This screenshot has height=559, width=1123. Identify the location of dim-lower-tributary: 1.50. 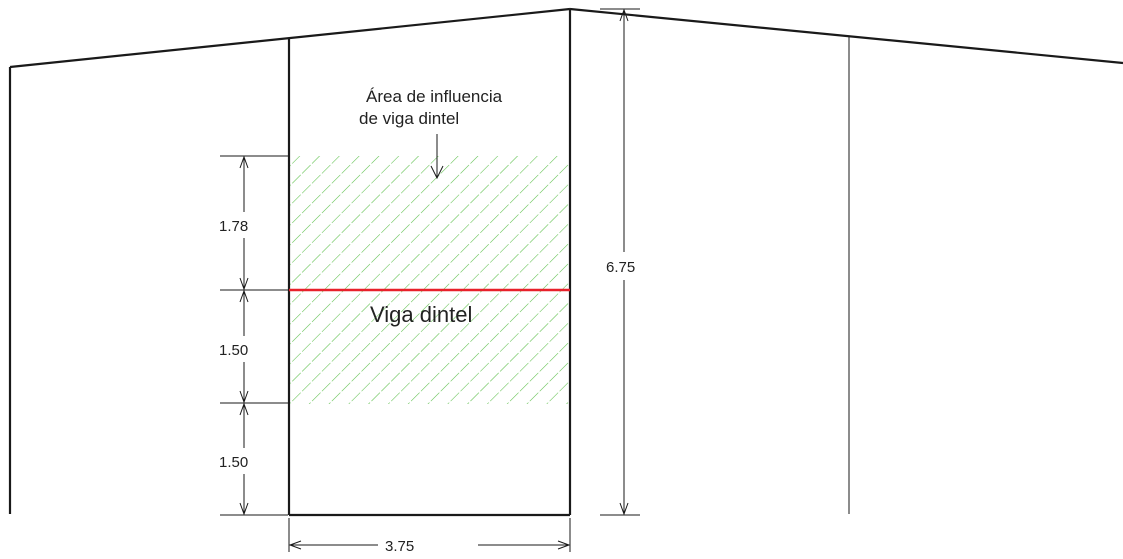
(233, 350).